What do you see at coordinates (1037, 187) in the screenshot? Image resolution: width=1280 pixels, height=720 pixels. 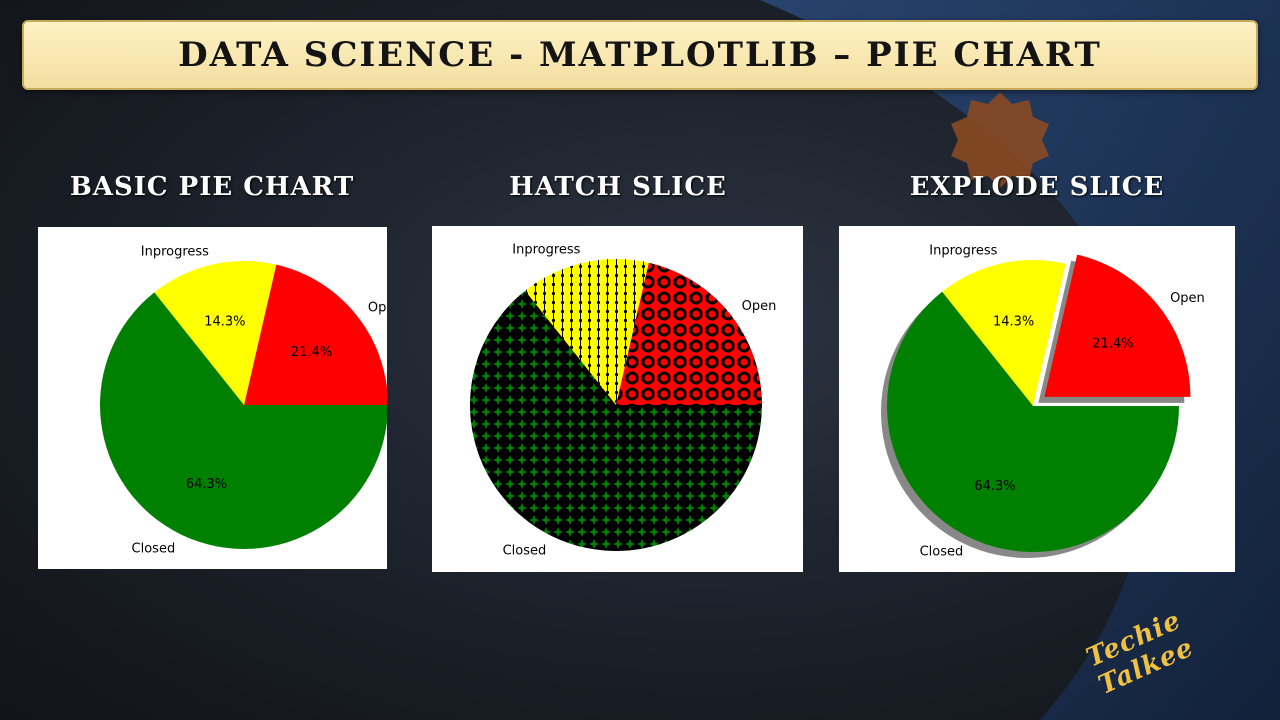 I see `chart-heading-explode: Explode Slice` at bounding box center [1037, 187].